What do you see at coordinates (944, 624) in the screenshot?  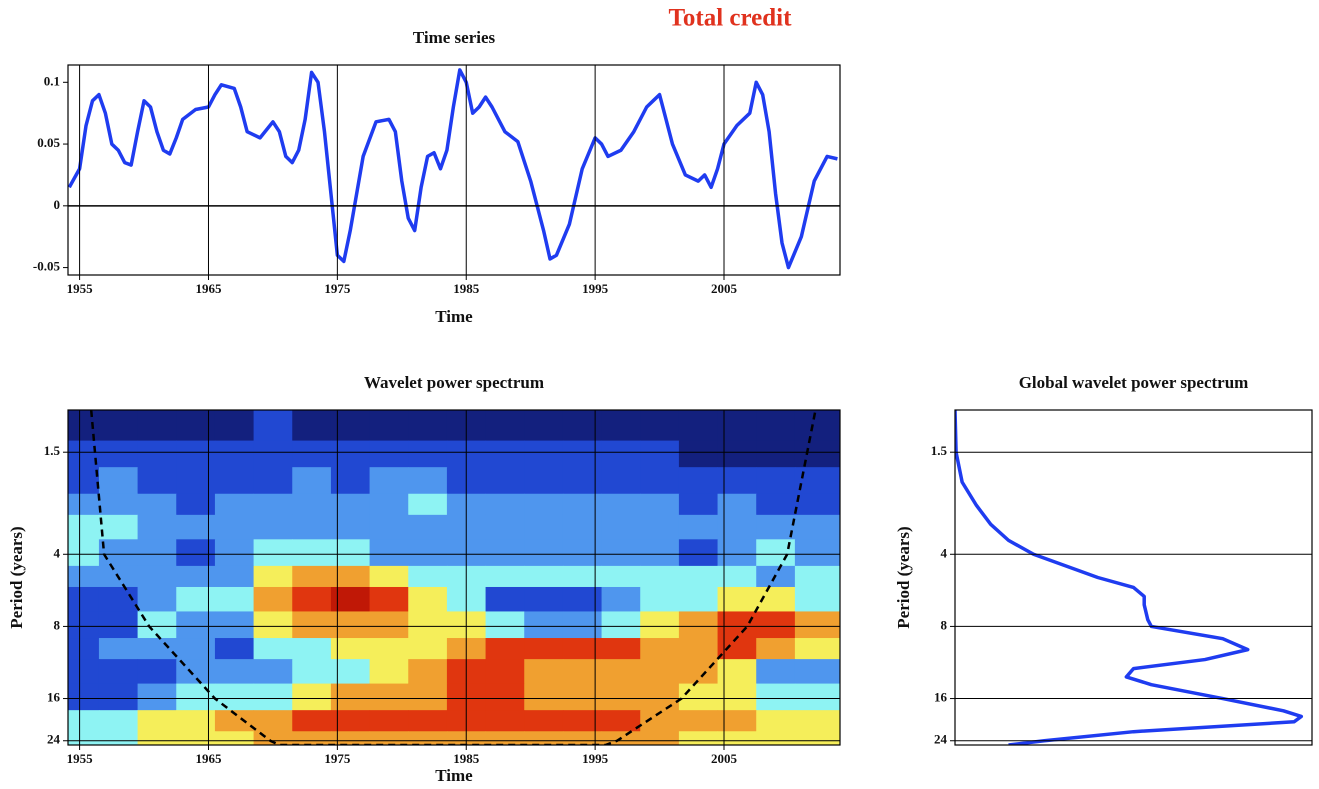 I see `y-tick-label: 8` at bounding box center [944, 624].